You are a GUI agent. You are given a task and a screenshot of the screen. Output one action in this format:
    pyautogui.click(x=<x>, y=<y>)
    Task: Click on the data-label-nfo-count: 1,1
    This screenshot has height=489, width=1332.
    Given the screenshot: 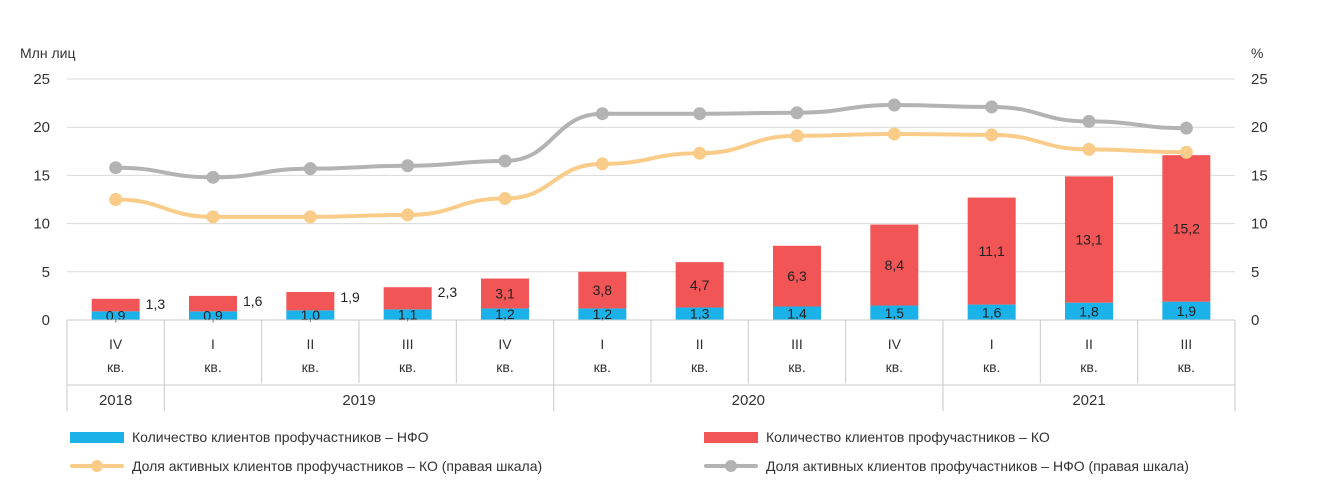 What is the action you would take?
    pyautogui.click(x=408, y=315)
    